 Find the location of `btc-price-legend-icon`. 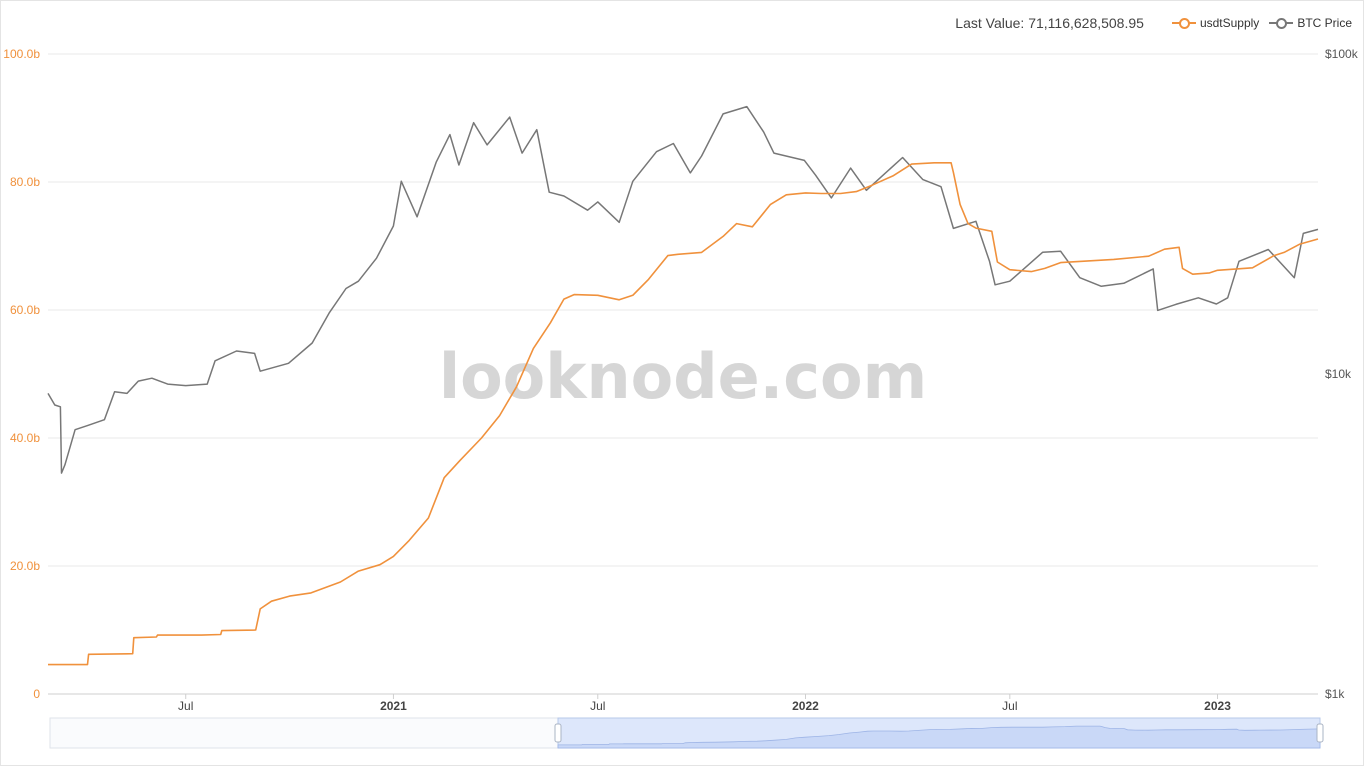

btc-price-legend-icon is located at coordinates (1281, 23).